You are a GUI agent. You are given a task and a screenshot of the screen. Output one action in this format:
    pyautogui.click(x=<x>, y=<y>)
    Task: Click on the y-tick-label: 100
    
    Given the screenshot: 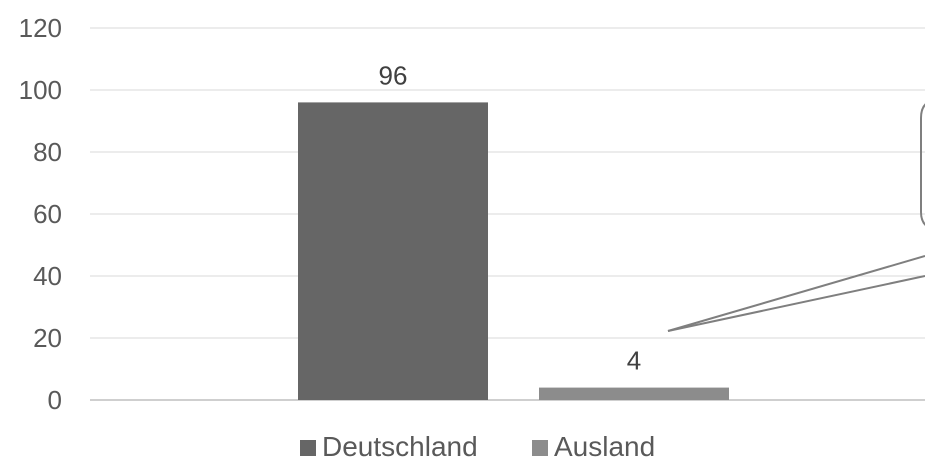 What is the action you would take?
    pyautogui.click(x=40, y=90)
    